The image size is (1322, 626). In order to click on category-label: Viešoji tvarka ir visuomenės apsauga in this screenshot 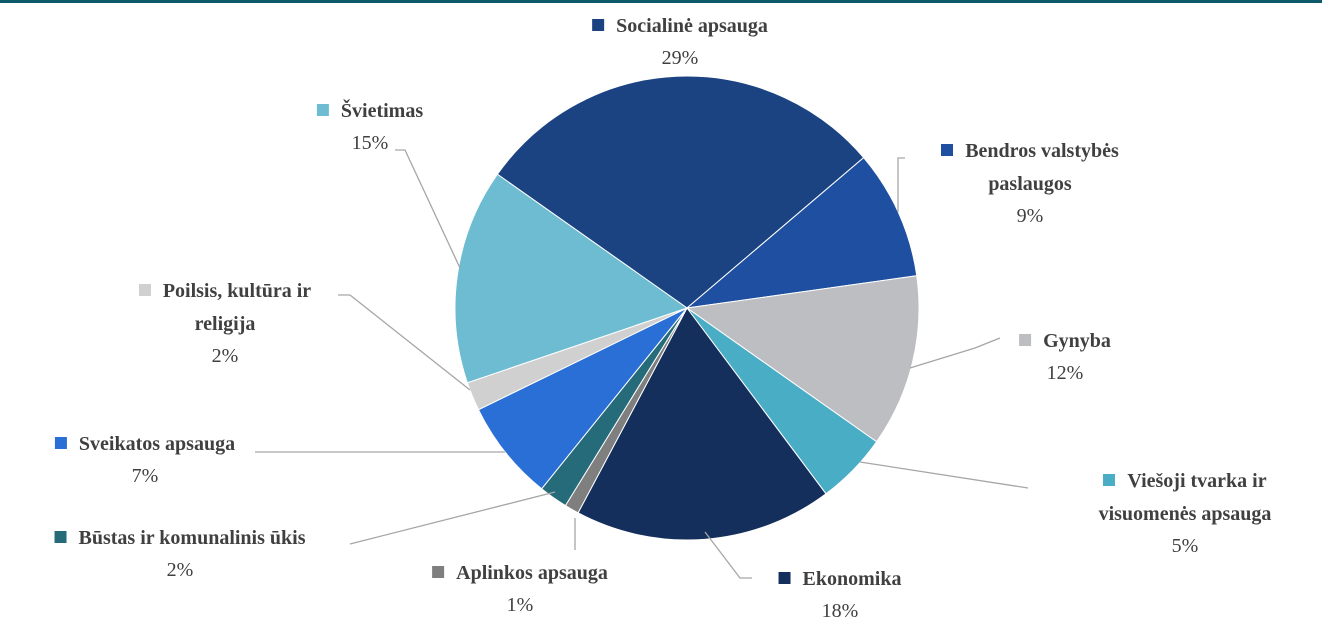, I will do `click(1185, 498)`.